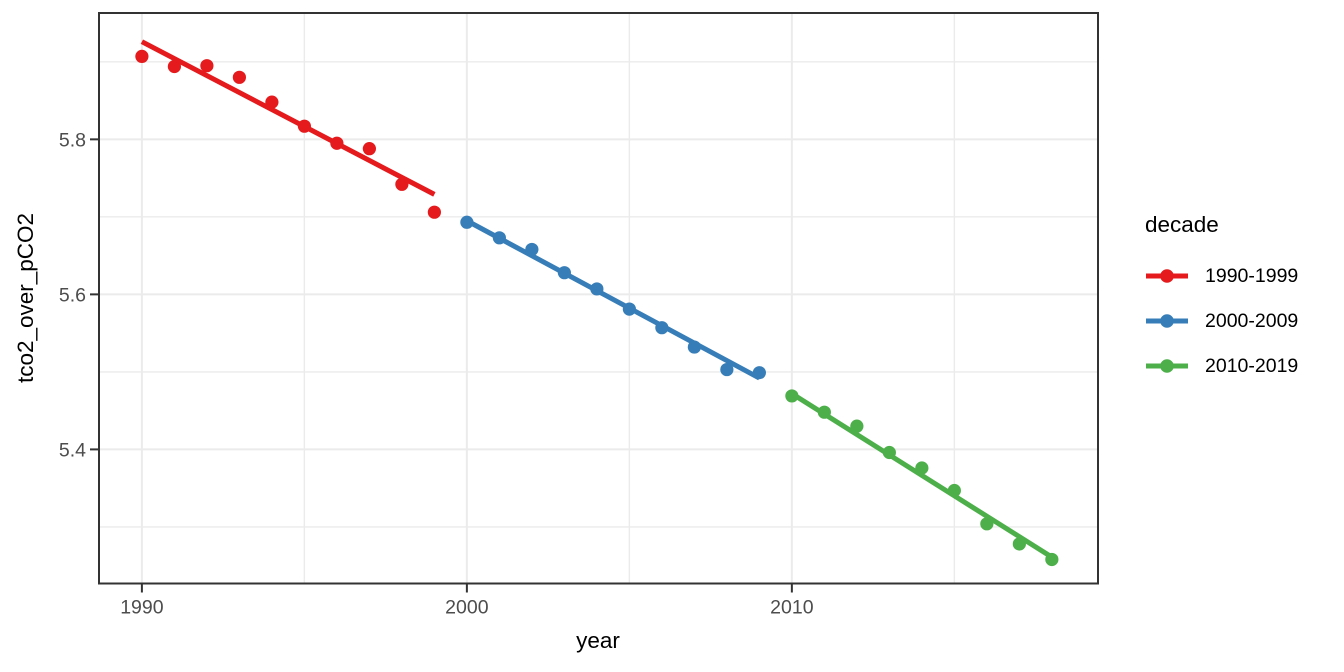 This screenshot has height=672, width=1344. Describe the element at coordinates (1252, 320) in the screenshot. I see `legend-entry-label: 2000-2009` at that location.